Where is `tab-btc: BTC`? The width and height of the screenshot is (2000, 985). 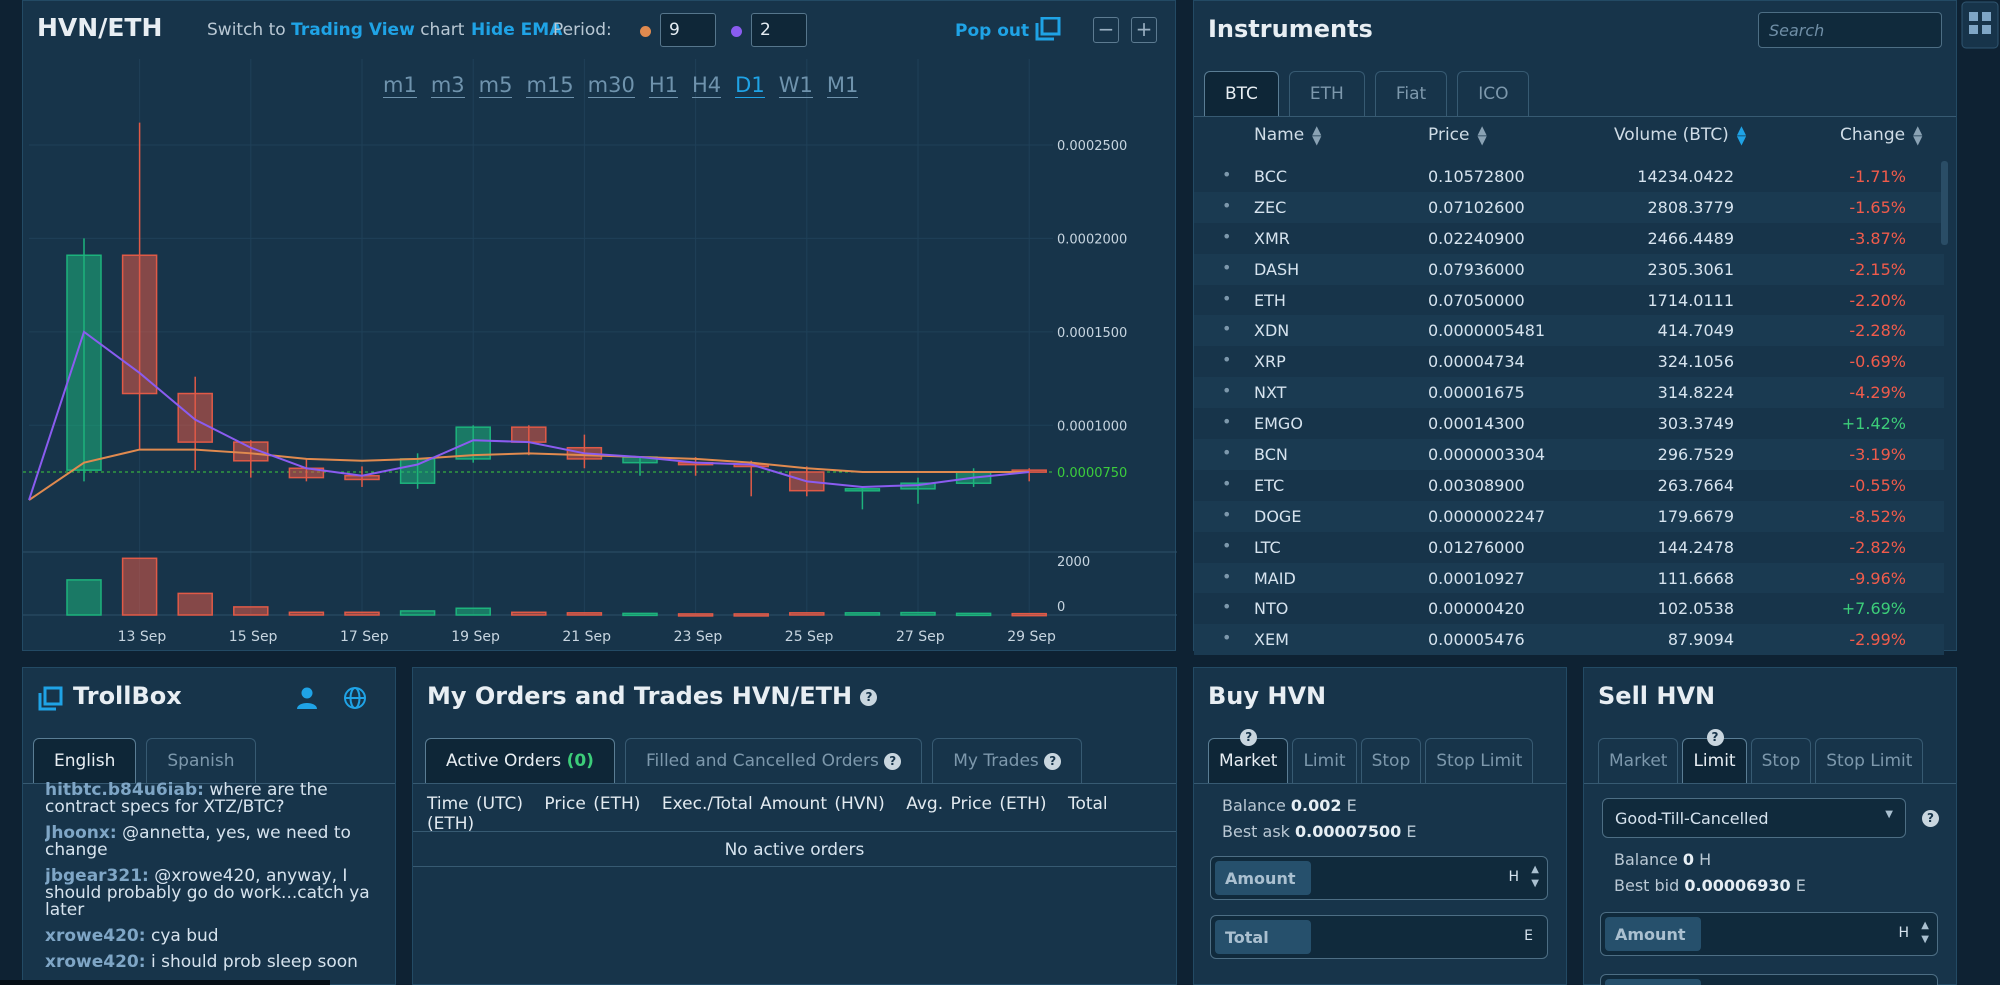
tab-btc: BTC is located at coordinates (1241, 94).